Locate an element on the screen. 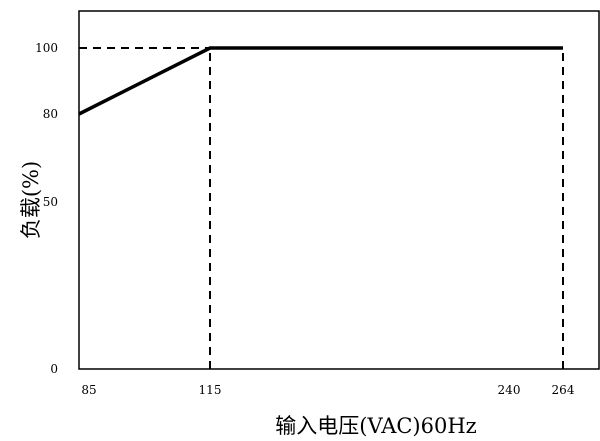 This screenshot has height=441, width=600. y-tick-labels: 0 50 80 100 is located at coordinates (46, 208).